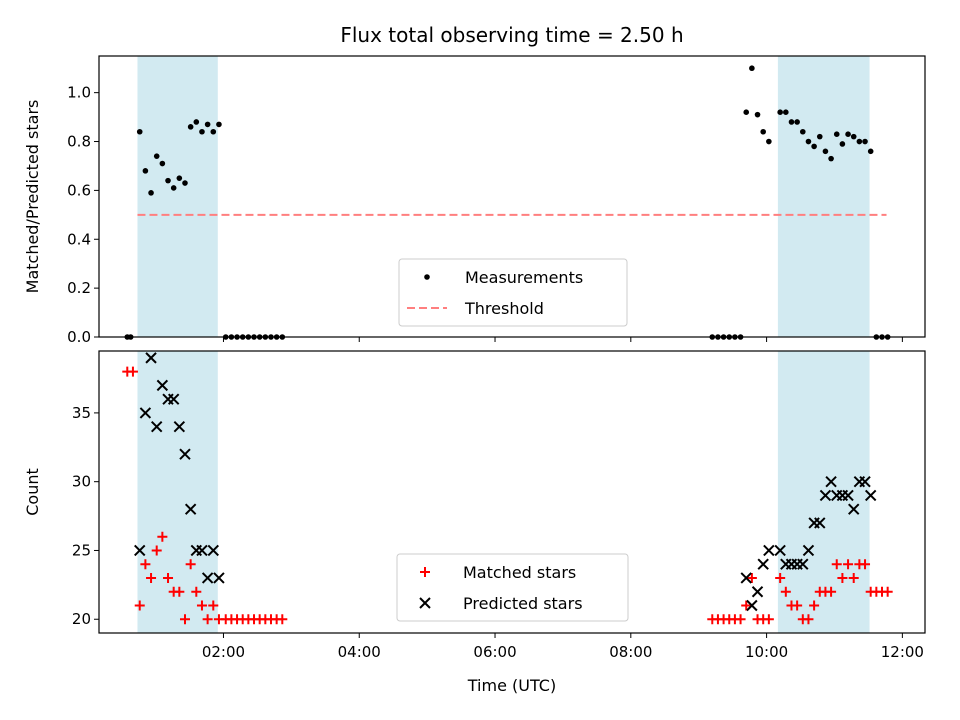  Describe the element at coordinates (79, 337) in the screenshot. I see `y-tick-label: 0.0` at that location.